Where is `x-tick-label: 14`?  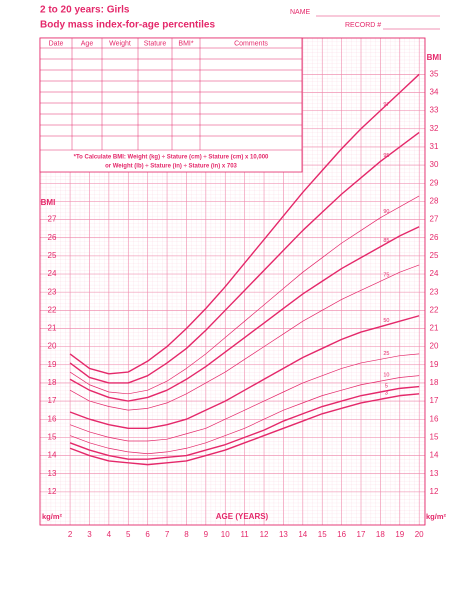 x-tick-label: 14 is located at coordinates (302, 534).